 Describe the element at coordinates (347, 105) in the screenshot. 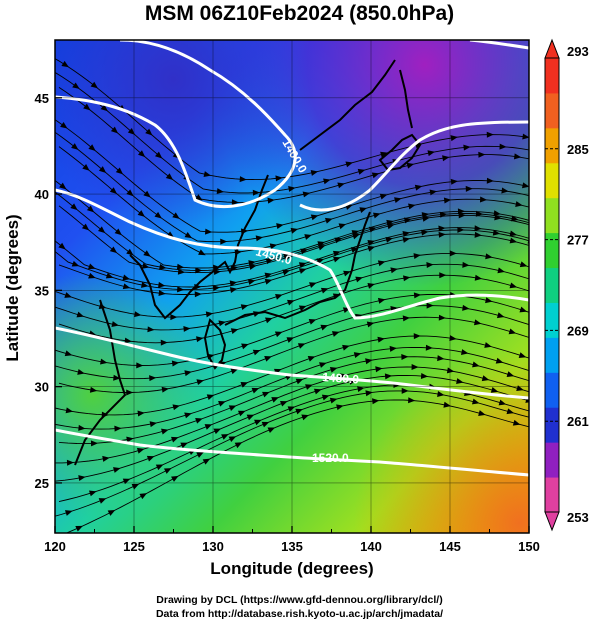

I see `coastline-russia` at that location.